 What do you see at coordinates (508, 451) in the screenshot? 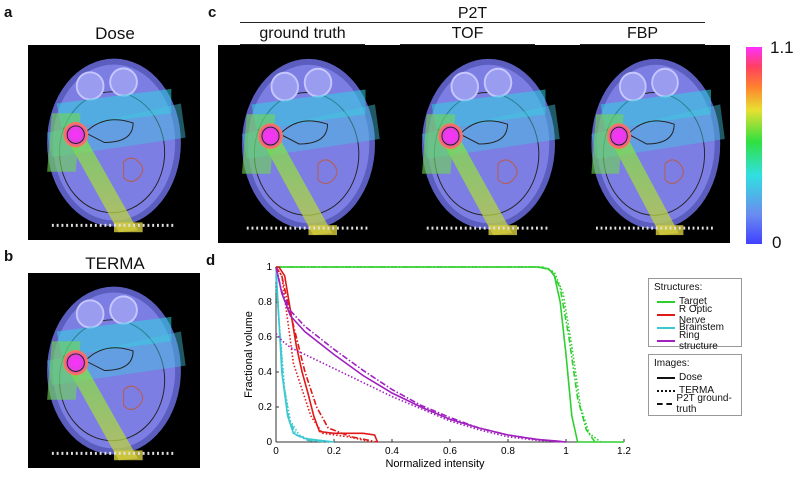
I see `x-tick-label: 0.8` at bounding box center [508, 451].